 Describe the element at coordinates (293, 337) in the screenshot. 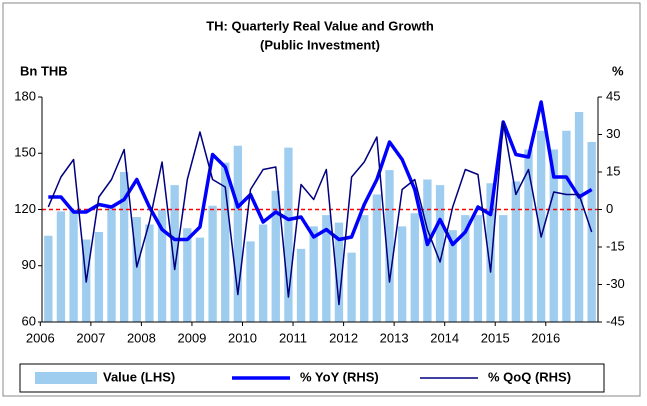

I see `x-tick-label: 2011` at that location.